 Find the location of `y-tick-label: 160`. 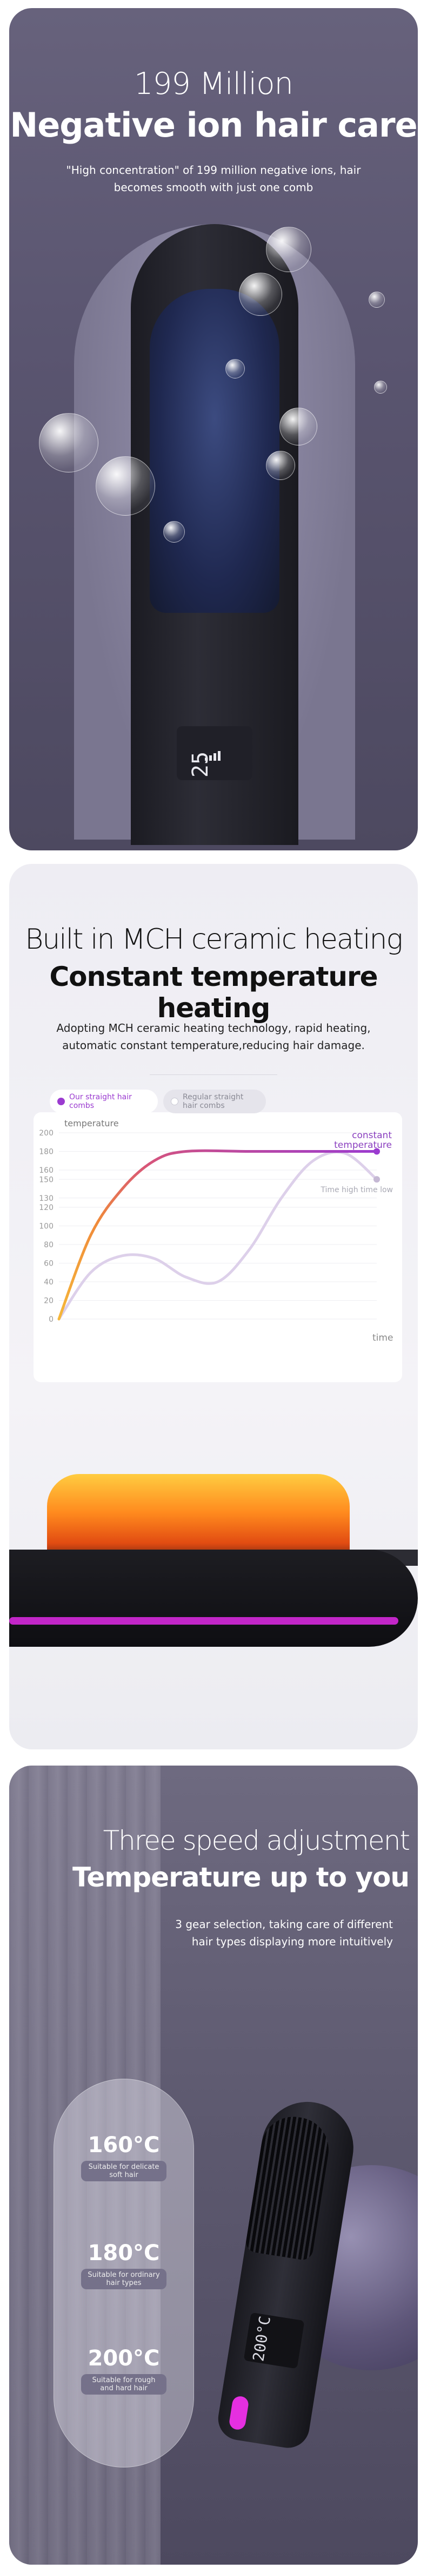

y-tick-label: 160 is located at coordinates (46, 1170).